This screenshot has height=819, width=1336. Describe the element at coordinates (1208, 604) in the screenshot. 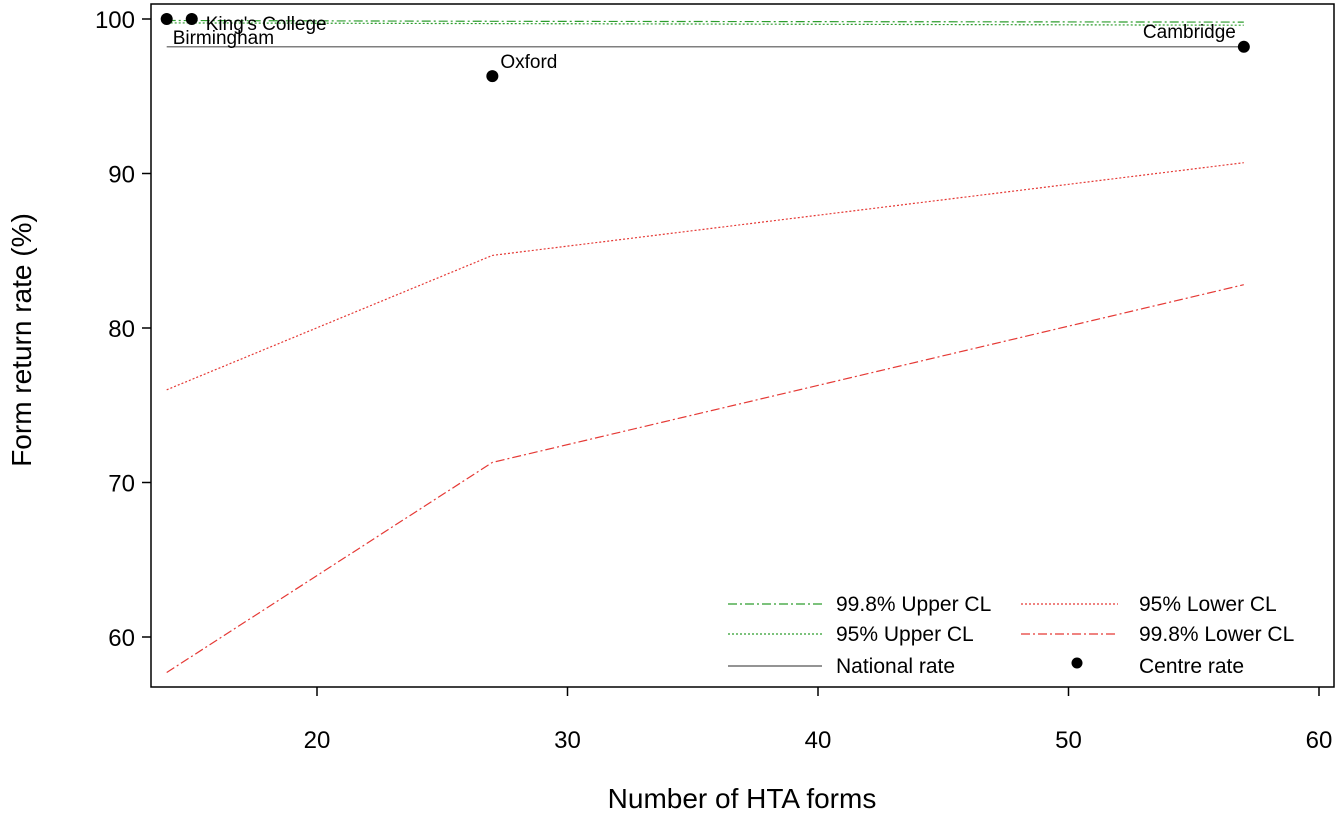

I see `legend-label-95-lower-cl: 95% Lower CL` at that location.